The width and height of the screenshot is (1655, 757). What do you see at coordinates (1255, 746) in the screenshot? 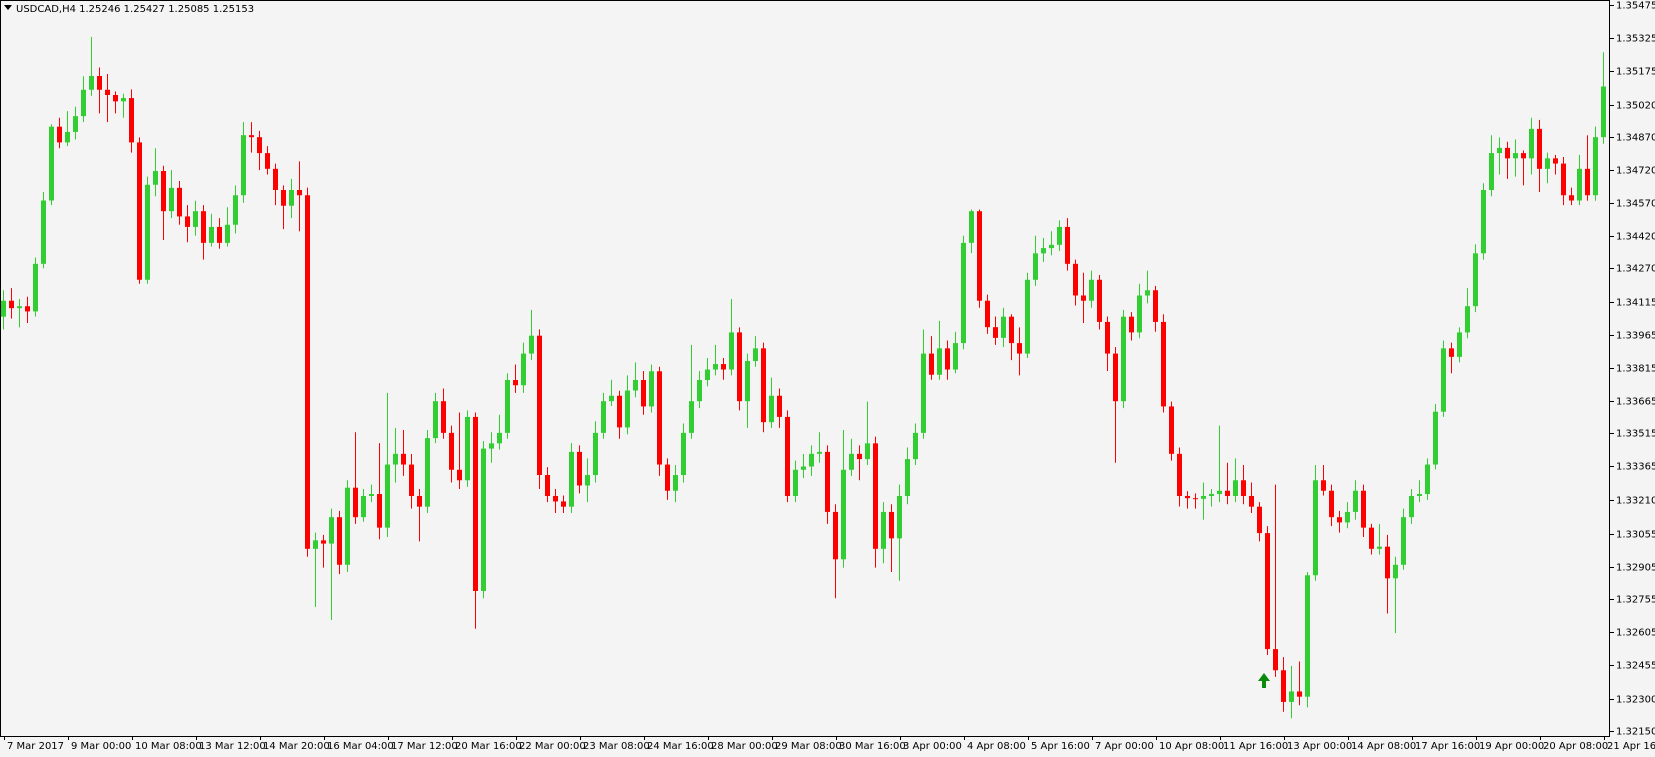
I see `x-tick-label: 11 Apr 16:00` at bounding box center [1255, 746].